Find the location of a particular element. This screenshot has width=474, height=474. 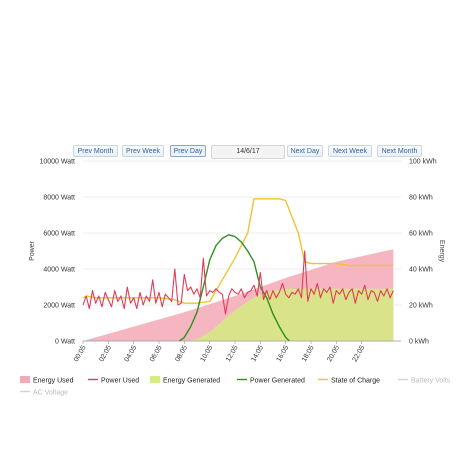

power-used-line is located at coordinates (238, 282).